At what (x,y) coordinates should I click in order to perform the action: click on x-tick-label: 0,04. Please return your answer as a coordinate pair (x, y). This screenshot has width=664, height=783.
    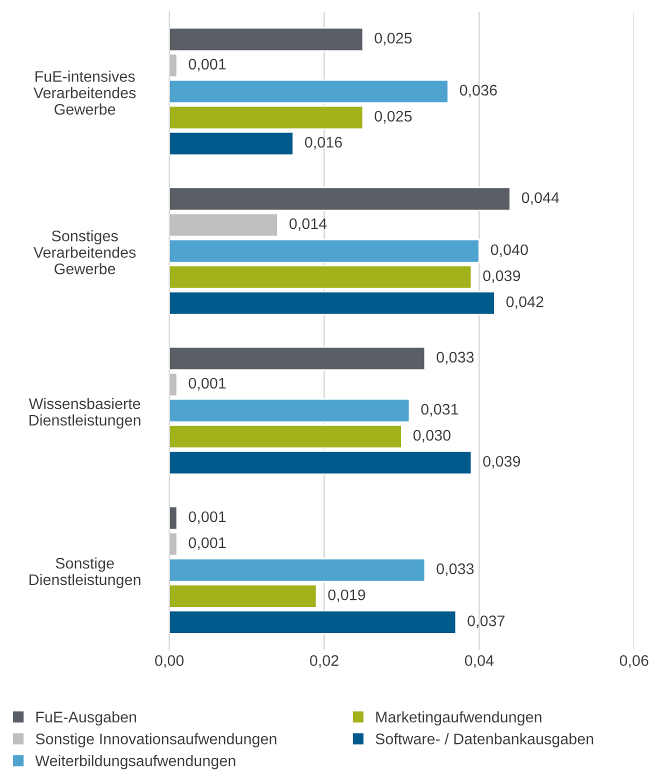
    Looking at the image, I should click on (479, 661).